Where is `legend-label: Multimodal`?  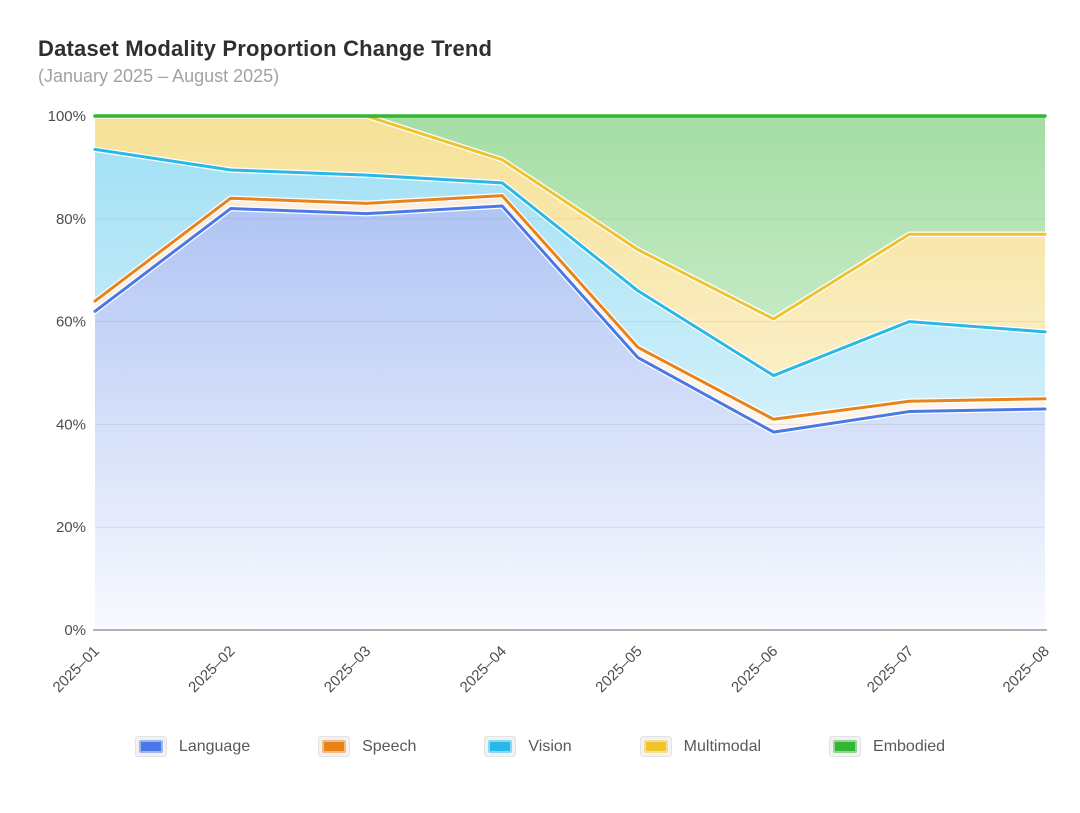 legend-label: Multimodal is located at coordinates (722, 746).